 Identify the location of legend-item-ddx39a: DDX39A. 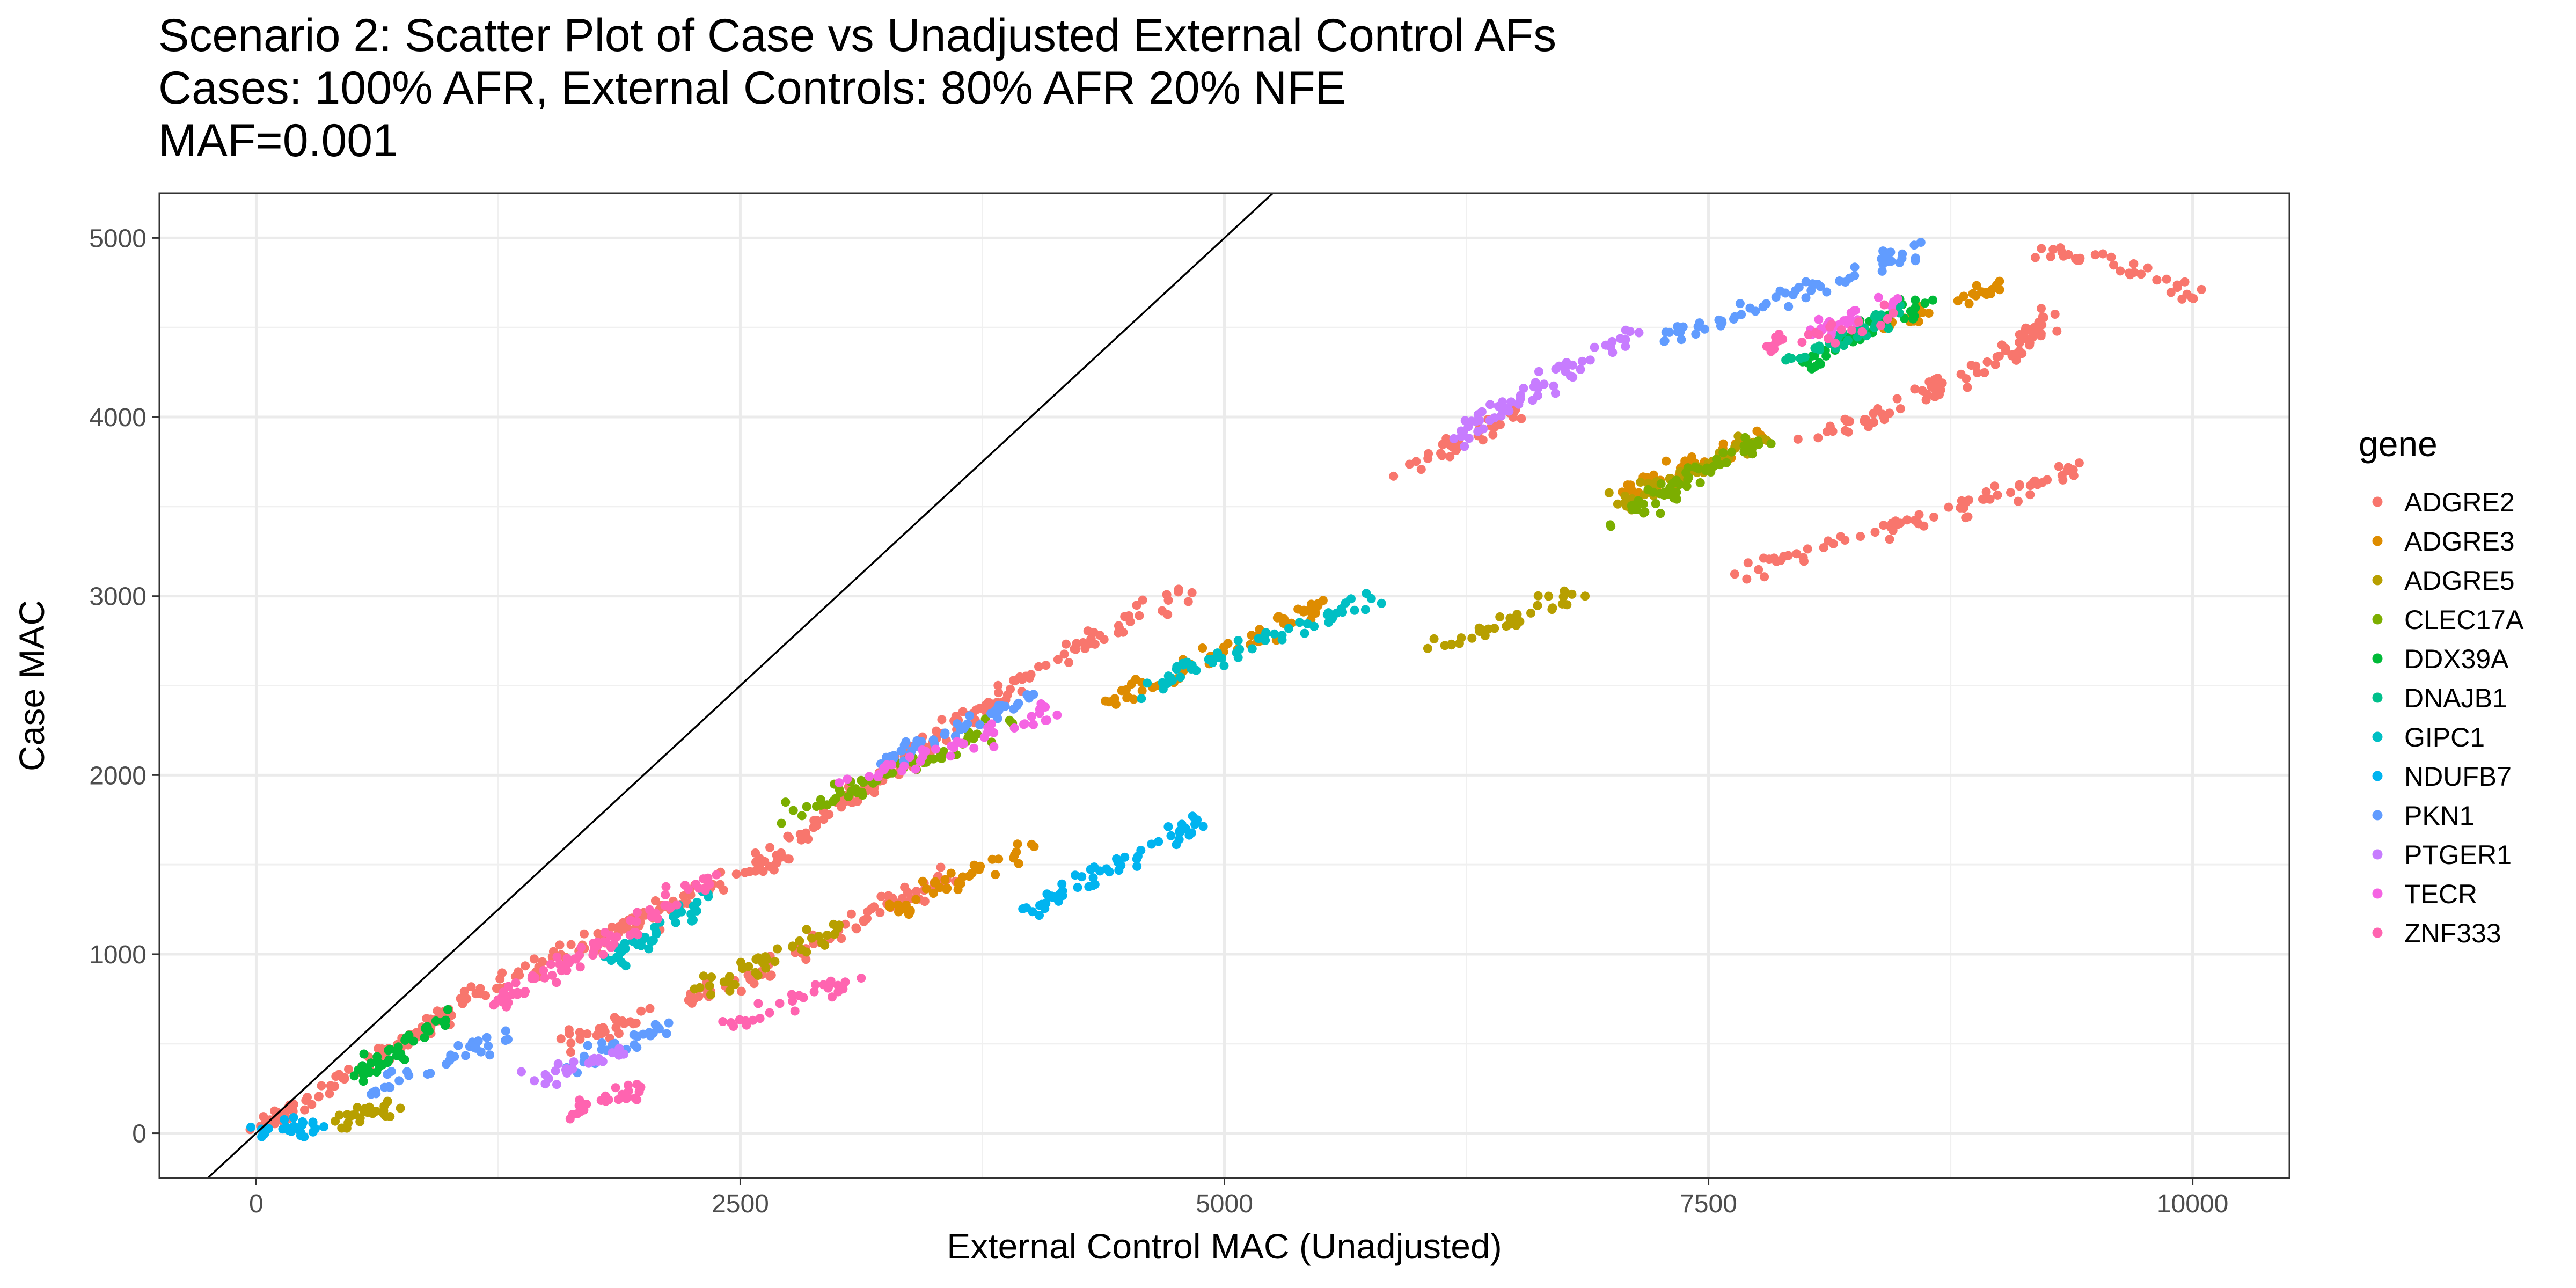
(2440, 659).